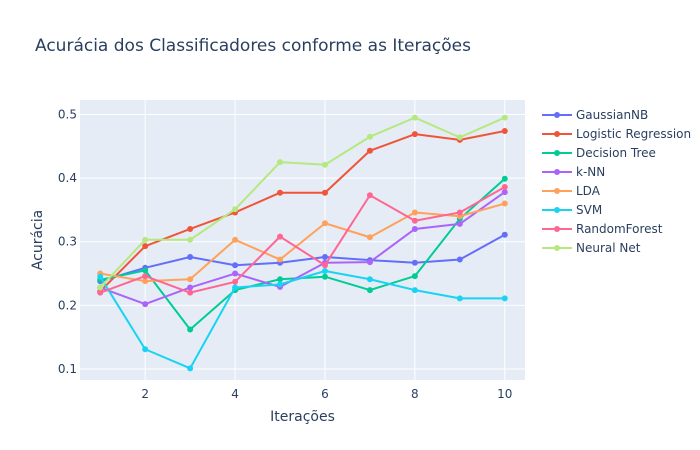 This screenshot has width=700, height=450. I want to click on series-line-randomforest, so click(302, 240).